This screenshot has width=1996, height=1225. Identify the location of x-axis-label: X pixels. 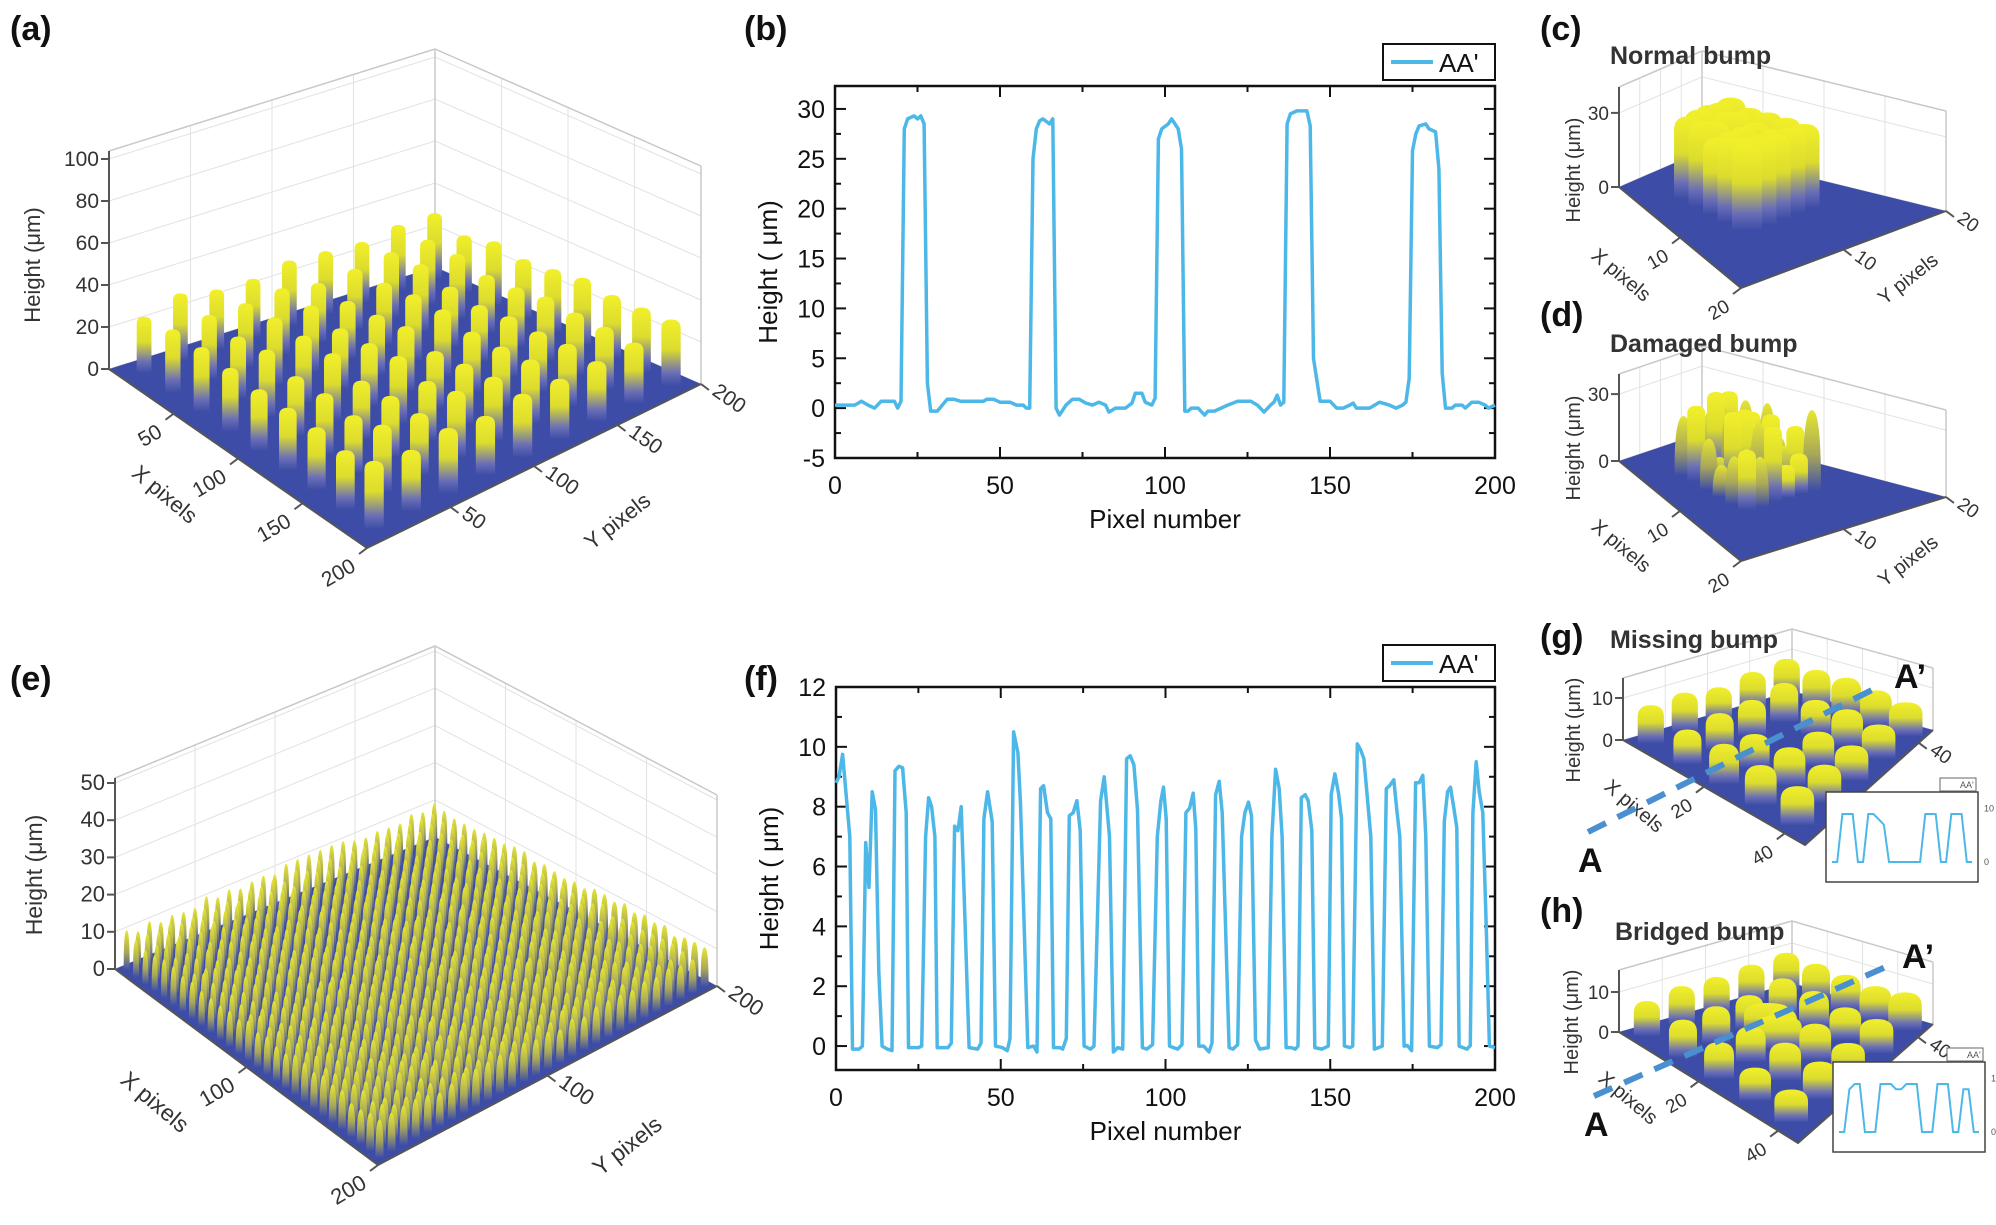
(155, 1102).